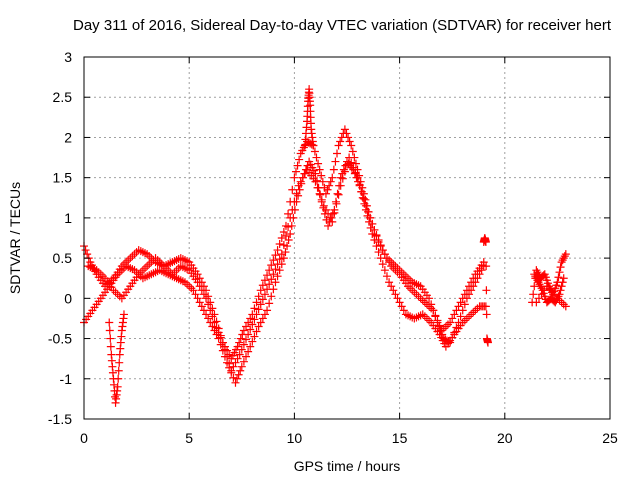  Describe the element at coordinates (400, 438) in the screenshot. I see `x-tick-label: 15` at that location.